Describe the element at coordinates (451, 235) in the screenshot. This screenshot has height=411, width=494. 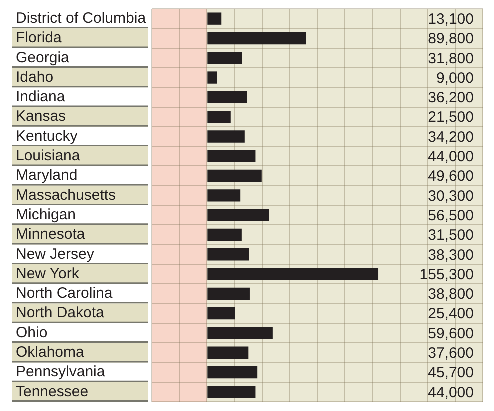
I see `data-label: 31,500` at that location.